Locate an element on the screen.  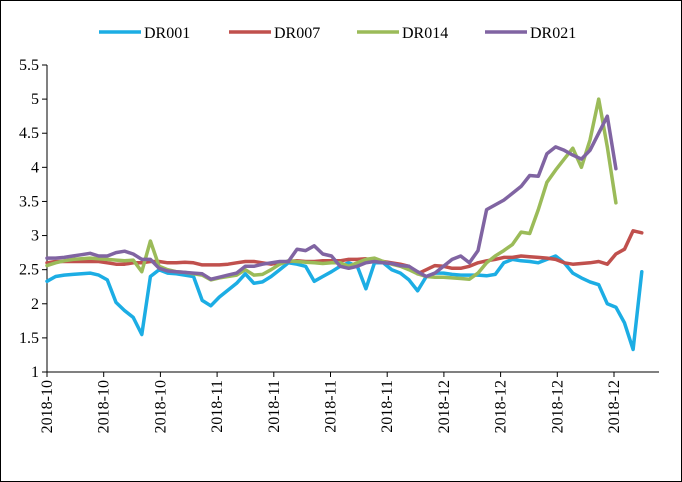
y-tick-label: 4.5 is located at coordinates (29, 133).